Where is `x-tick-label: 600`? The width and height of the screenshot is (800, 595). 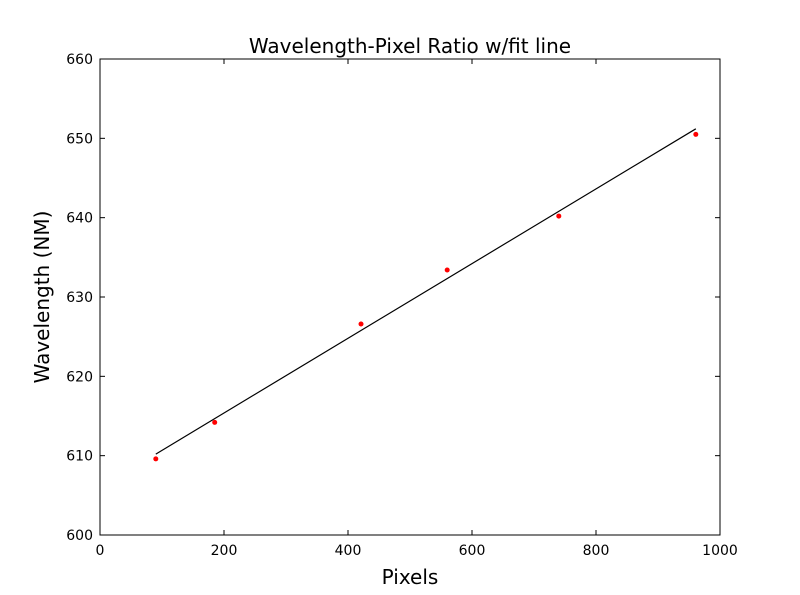
x-tick-label: 600 is located at coordinates (472, 551).